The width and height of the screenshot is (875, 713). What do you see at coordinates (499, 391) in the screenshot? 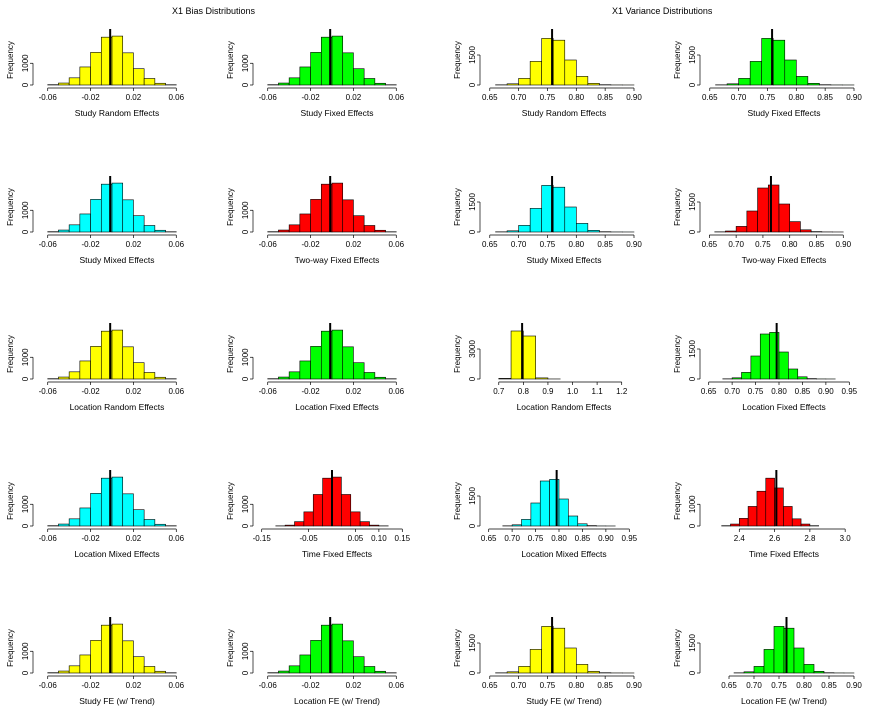
I see `x-tick-label: 0.7` at bounding box center [499, 391].